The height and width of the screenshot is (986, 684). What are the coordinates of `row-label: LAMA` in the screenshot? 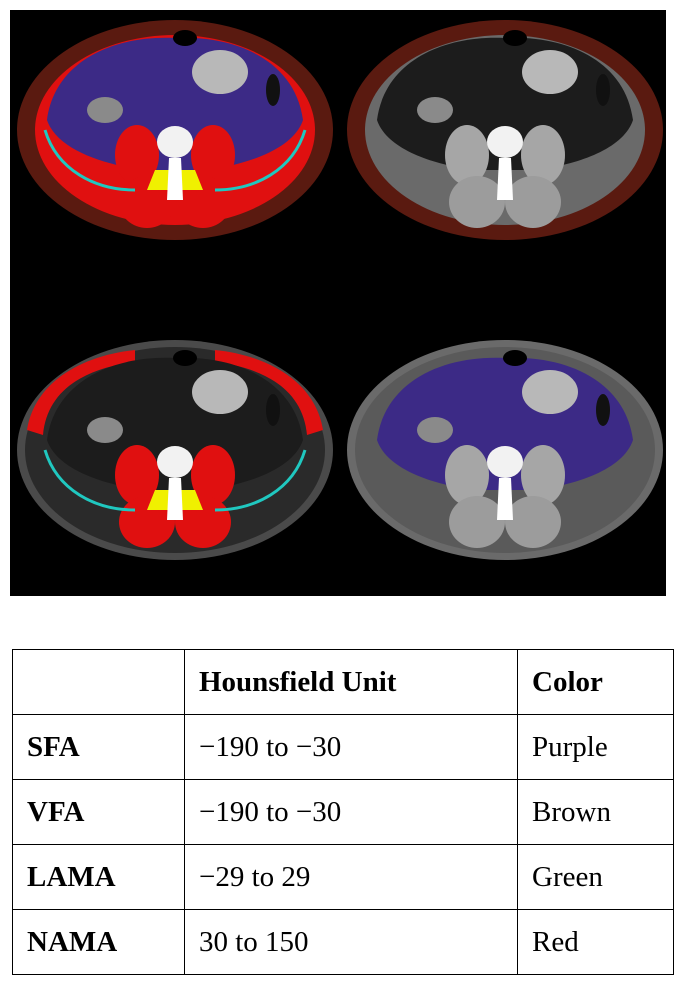 It's located at (98, 877).